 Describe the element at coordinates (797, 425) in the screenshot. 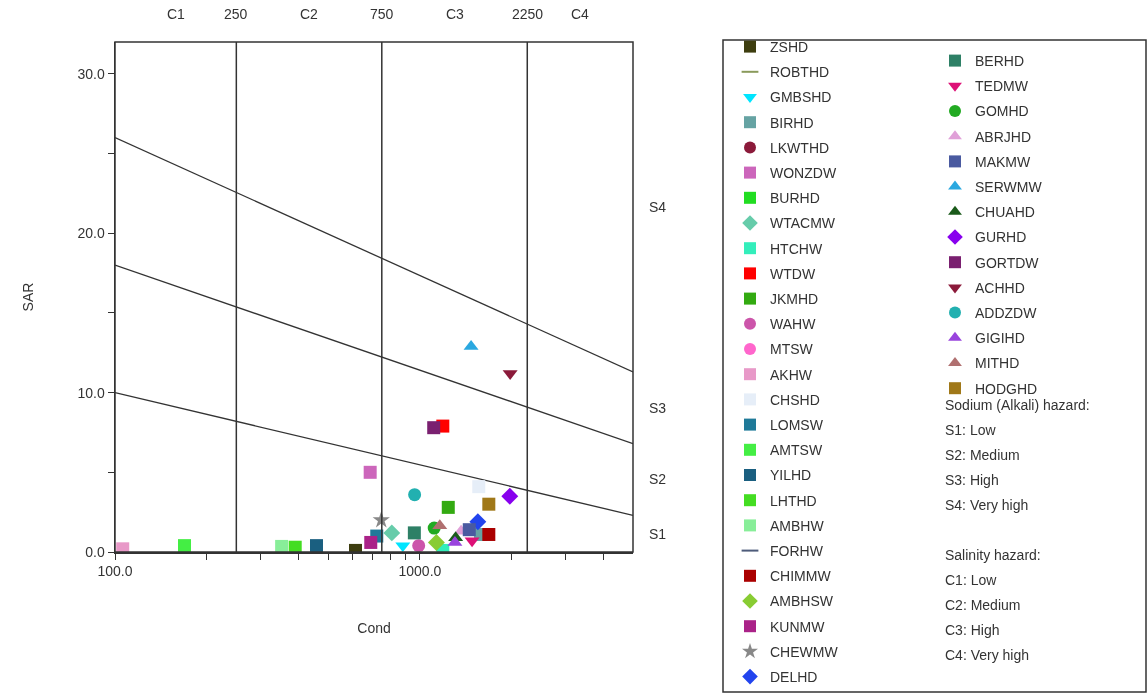

I see `legend-label: LOMSW` at that location.